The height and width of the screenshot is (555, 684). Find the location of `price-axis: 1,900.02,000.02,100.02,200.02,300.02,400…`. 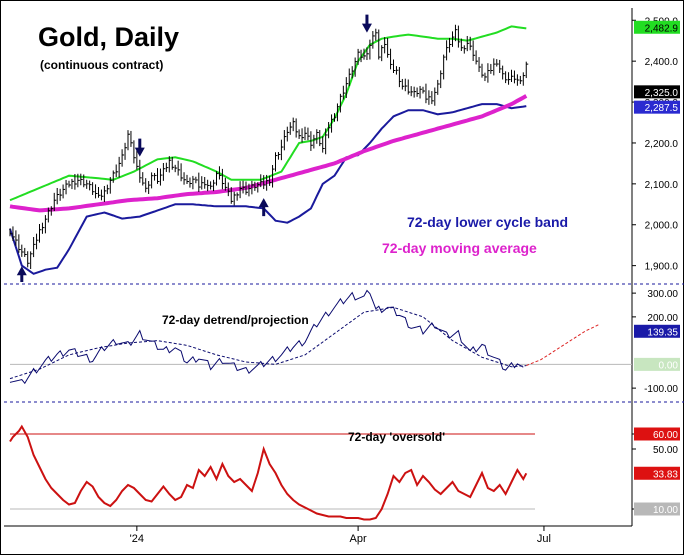

price-axis: 1,900.02,000.02,100.02,200.02,300.02,400… is located at coordinates (656, 144).